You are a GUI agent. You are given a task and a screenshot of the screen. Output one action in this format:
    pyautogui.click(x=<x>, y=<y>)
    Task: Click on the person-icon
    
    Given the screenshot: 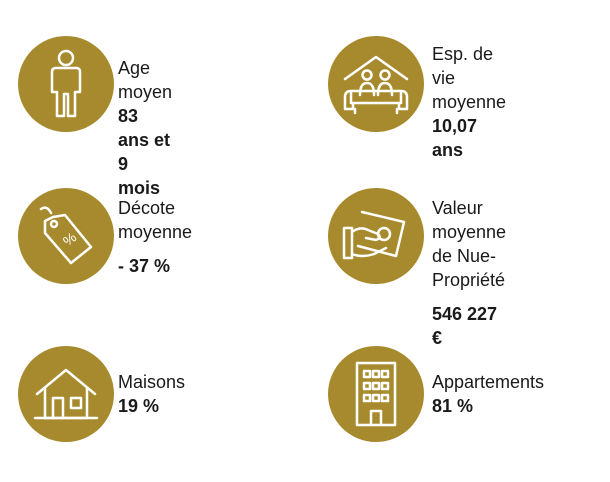 What is the action you would take?
    pyautogui.click(x=66, y=83)
    